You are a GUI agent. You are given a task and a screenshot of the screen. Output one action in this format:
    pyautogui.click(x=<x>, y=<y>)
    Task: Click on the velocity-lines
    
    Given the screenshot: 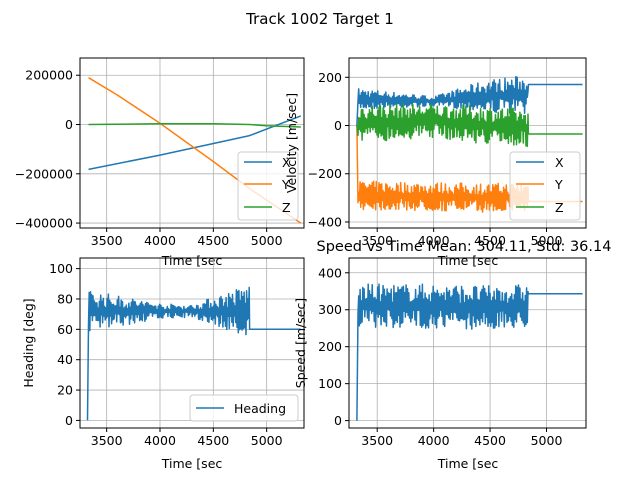 What is the action you would take?
    pyautogui.click(x=469, y=144)
    